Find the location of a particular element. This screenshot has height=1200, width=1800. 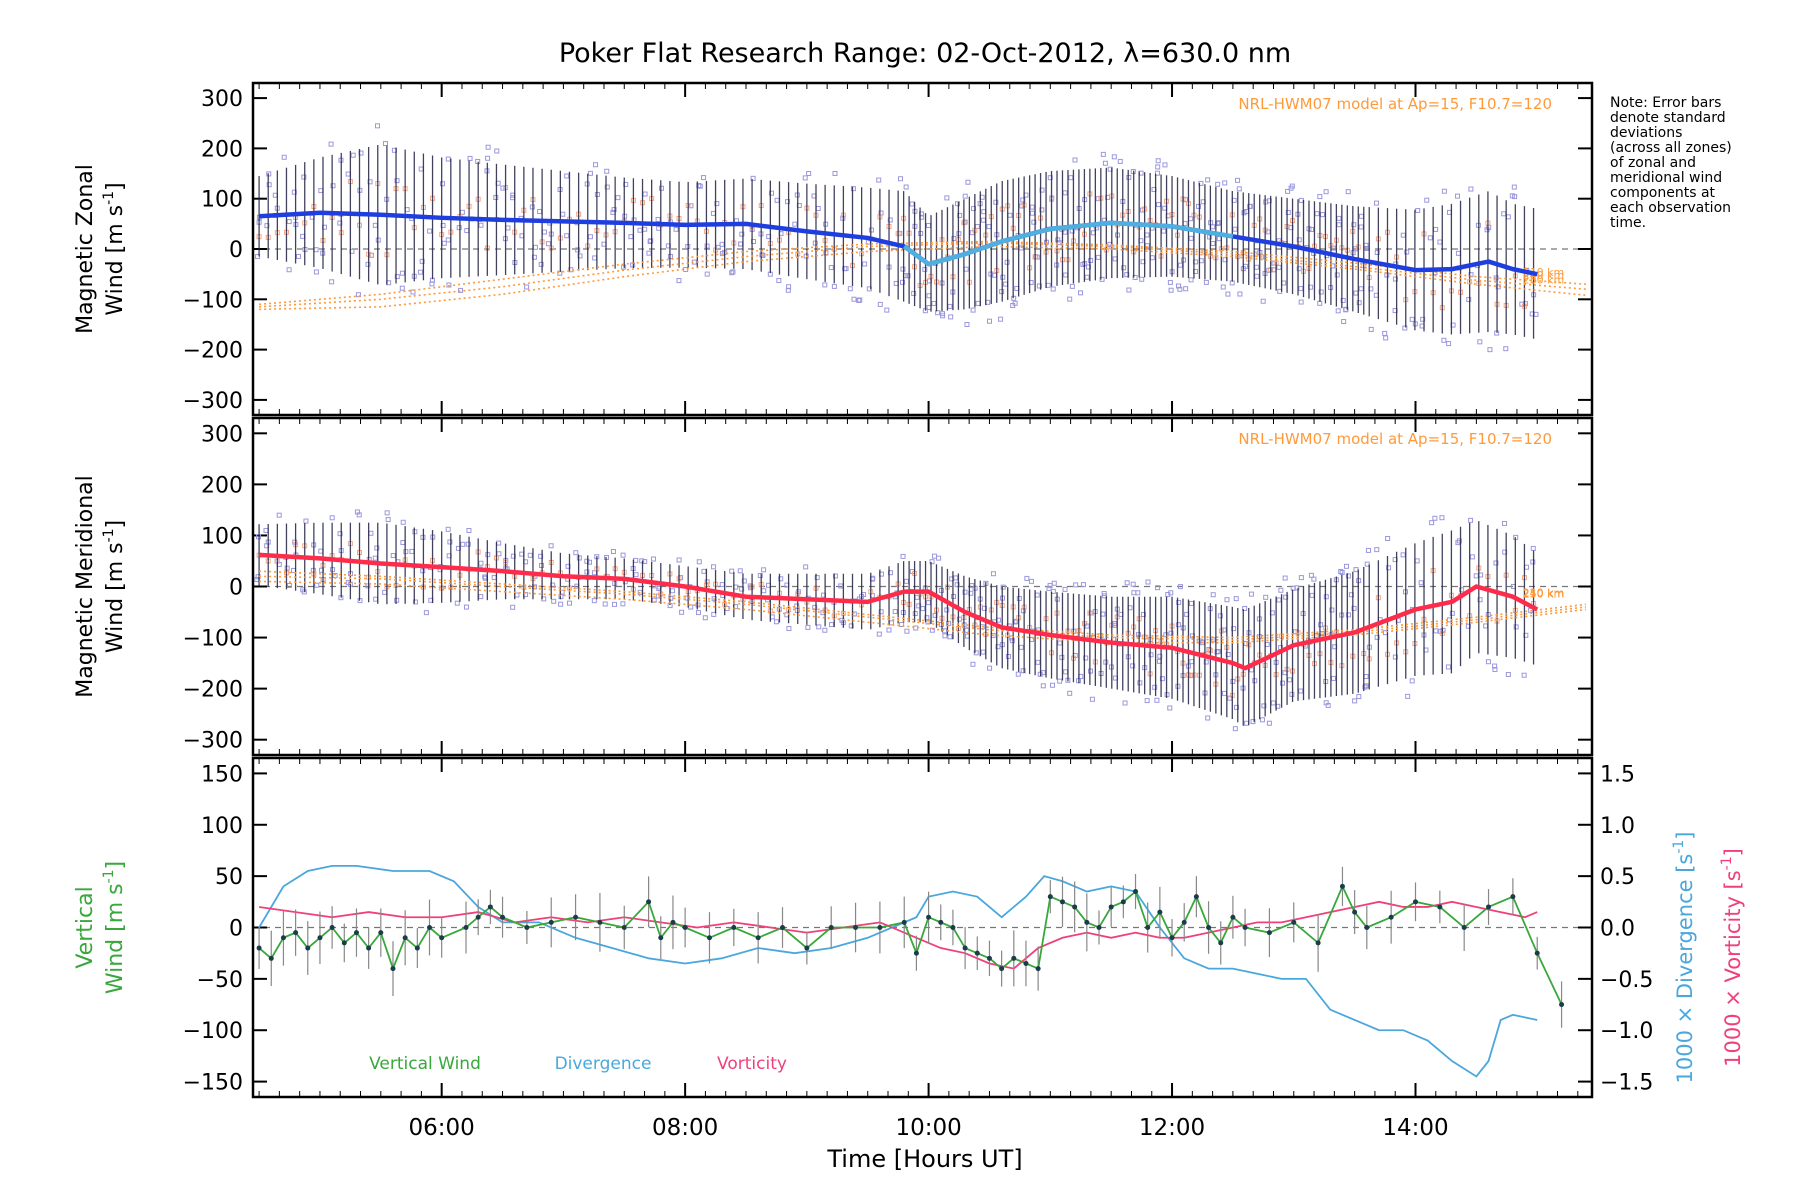

divergence-axis-label: 1000 × Divergence [s-1] is located at coordinates (1684, 957).